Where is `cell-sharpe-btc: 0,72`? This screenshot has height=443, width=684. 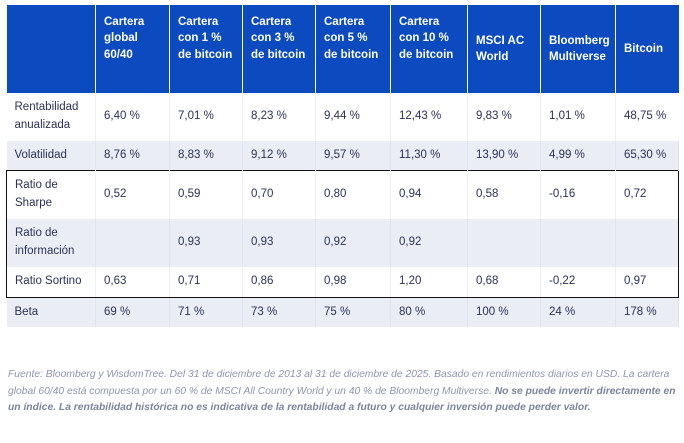 cell-sharpe-btc: 0,72 is located at coordinates (647, 195).